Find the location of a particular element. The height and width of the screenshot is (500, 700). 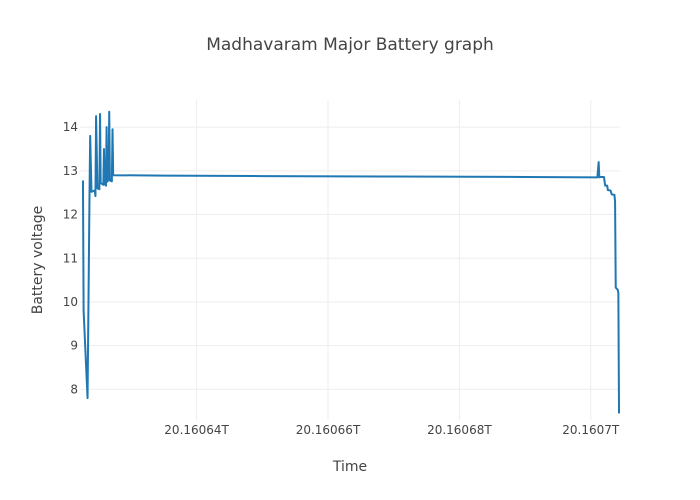

x-tick-label: 20.16066T is located at coordinates (328, 430).